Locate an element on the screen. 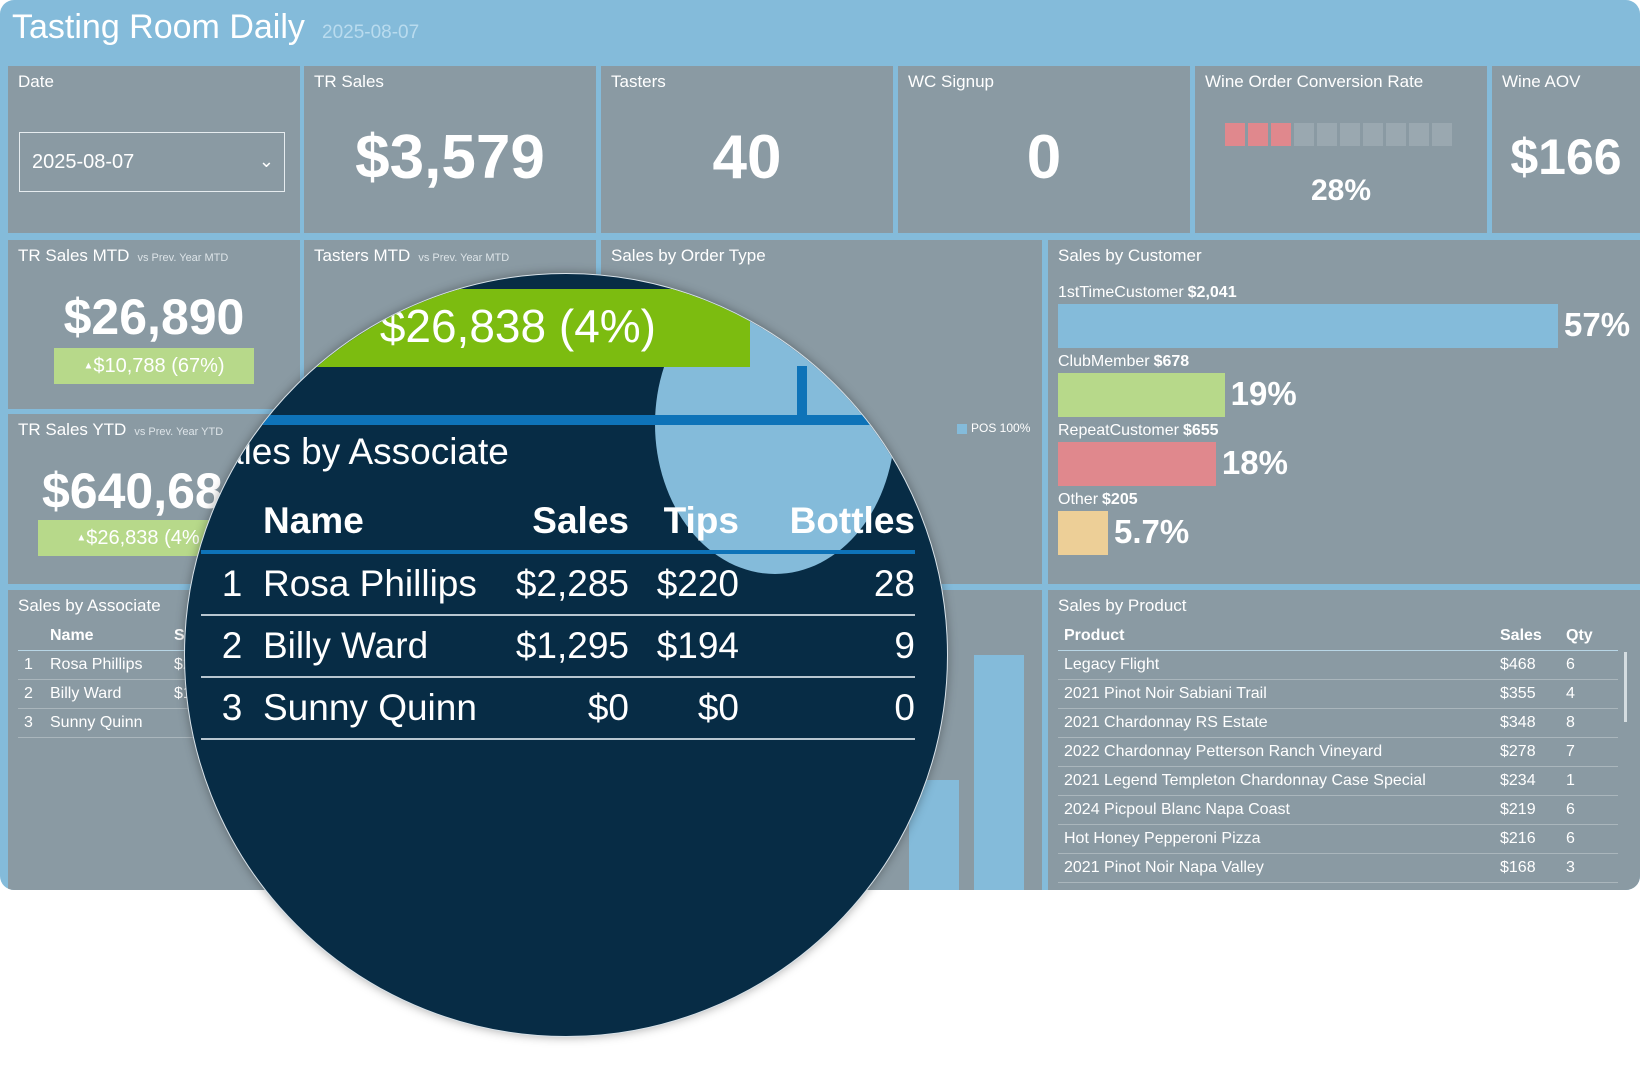 The image size is (1640, 1080). customer-label: RepeatCustomer $655 is located at coordinates (1138, 430).